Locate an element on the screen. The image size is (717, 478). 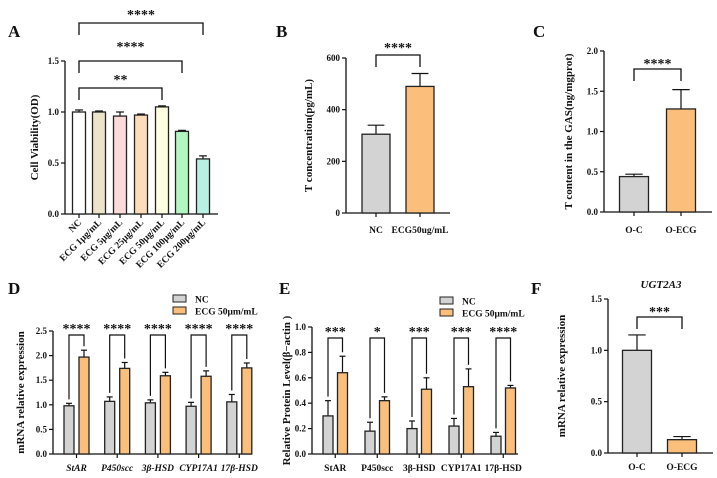
legend-label: ECG 50μm/mL is located at coordinates (226, 313).